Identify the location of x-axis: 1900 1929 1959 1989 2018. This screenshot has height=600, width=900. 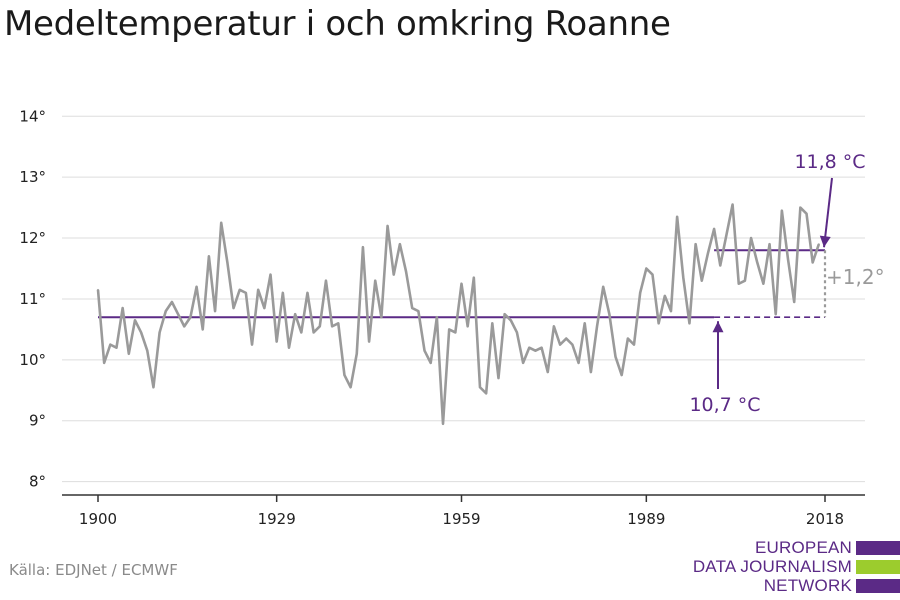
(463, 511).